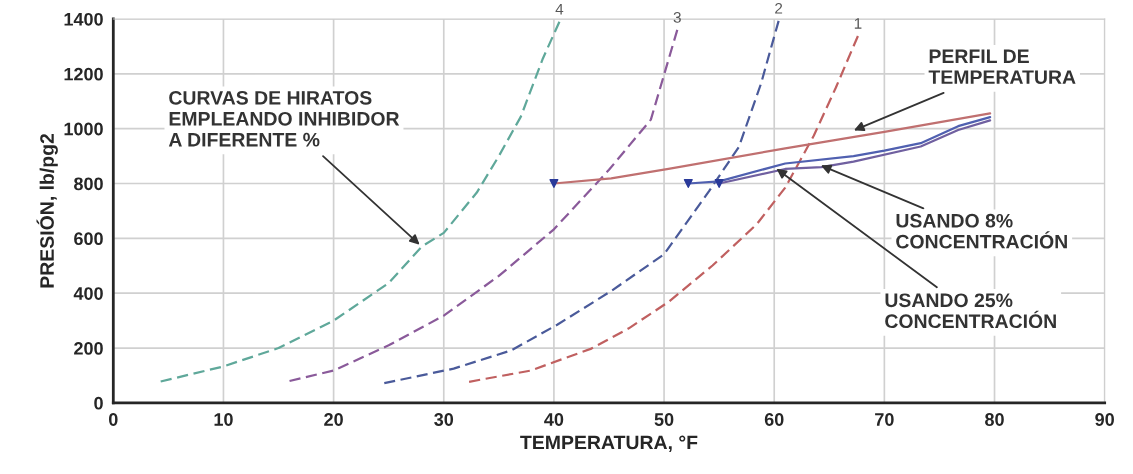 The width and height of the screenshot is (1133, 474). I want to click on y-tick-label: 1200, so click(83, 74).